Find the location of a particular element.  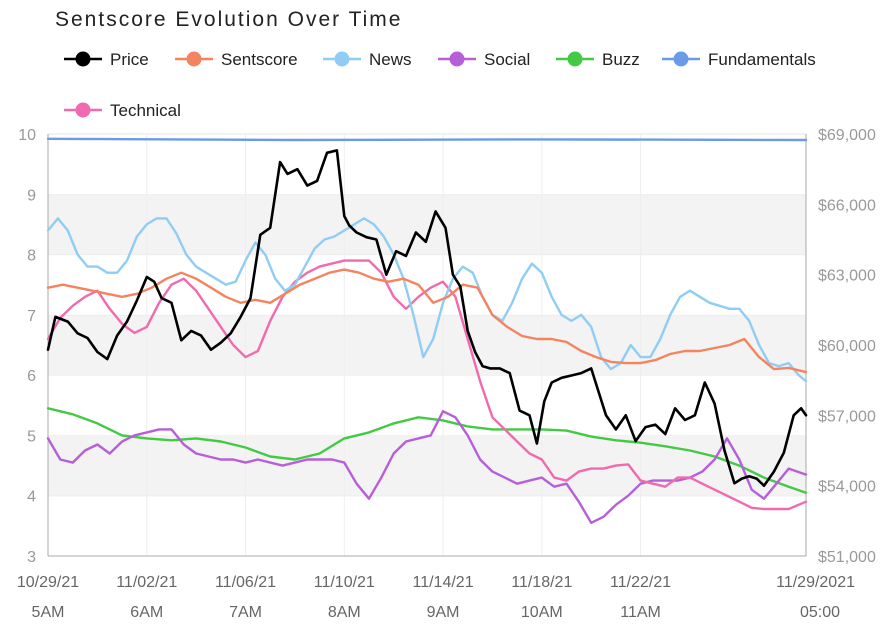

y-right-tick-label: $66,000 is located at coordinates (847, 205).